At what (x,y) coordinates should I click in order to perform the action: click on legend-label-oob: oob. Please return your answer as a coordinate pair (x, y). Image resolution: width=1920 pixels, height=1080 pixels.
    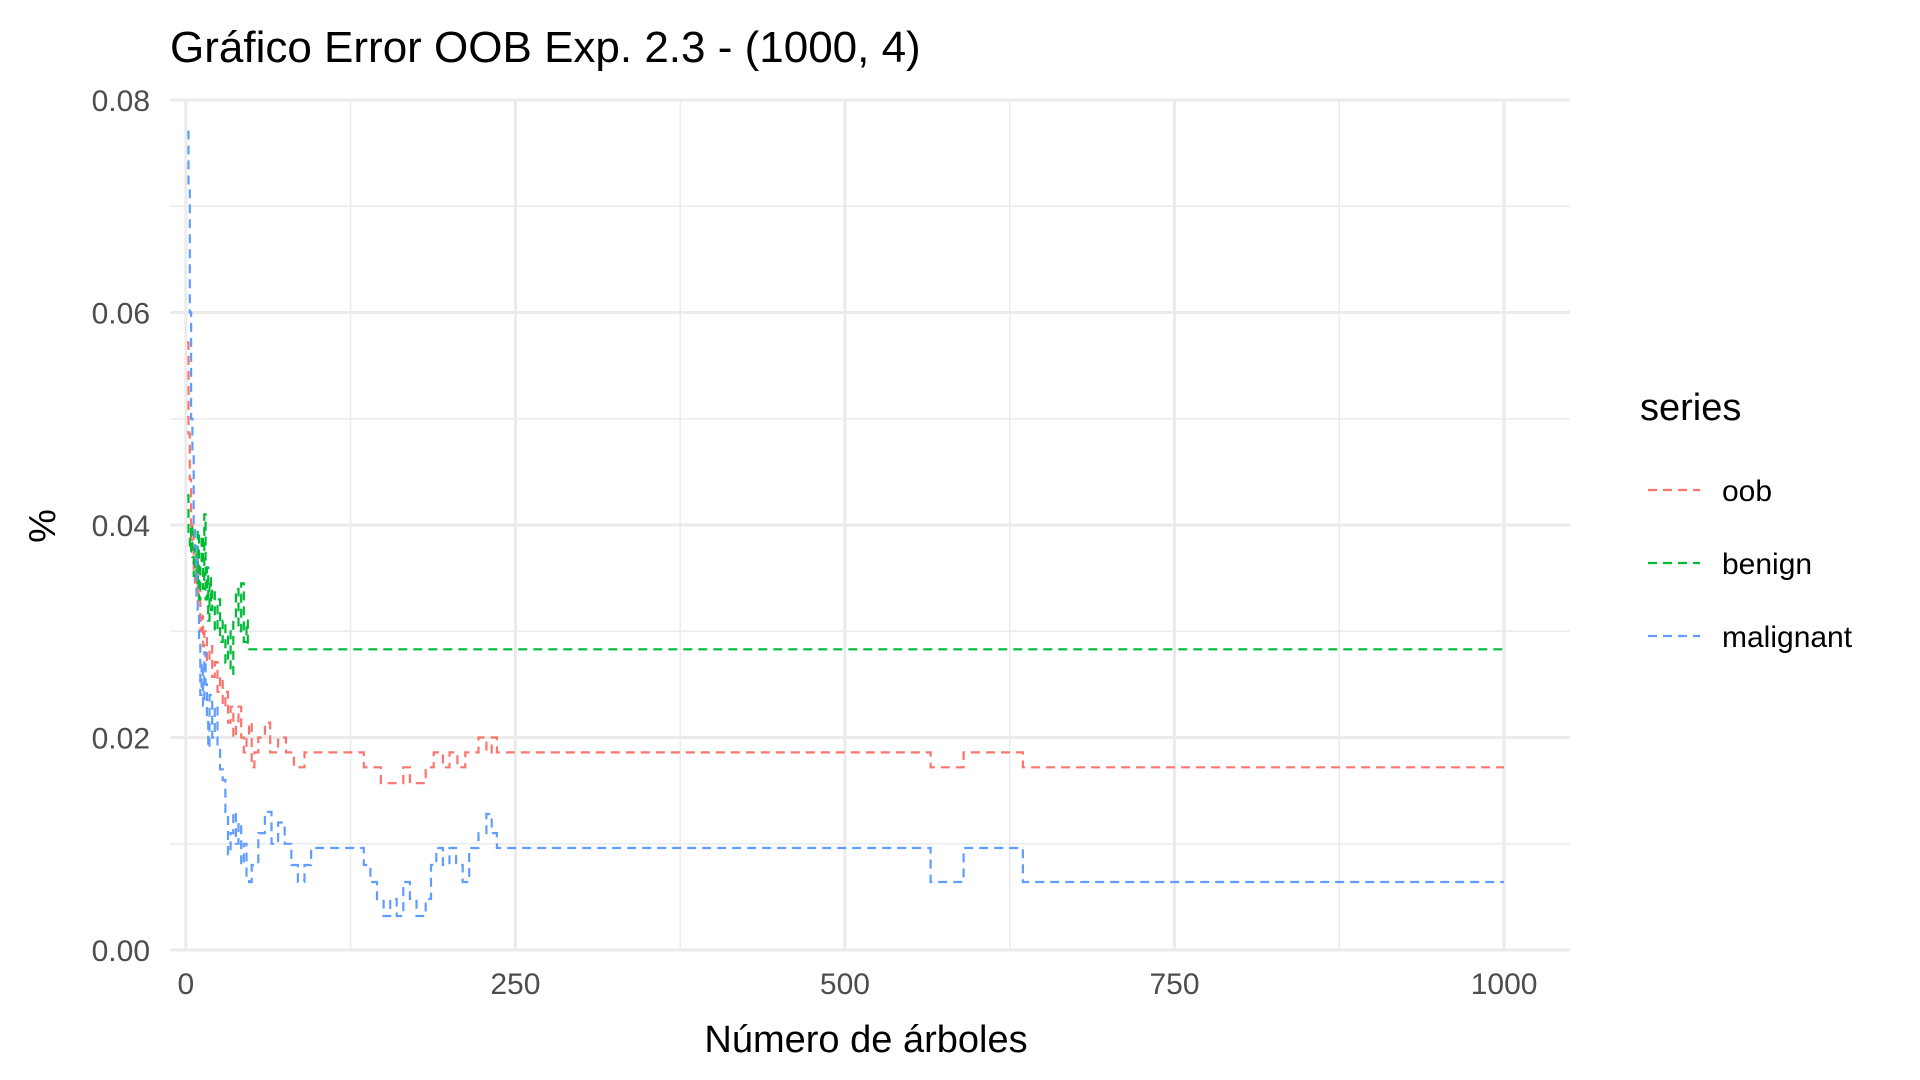
    Looking at the image, I should click on (1747, 491).